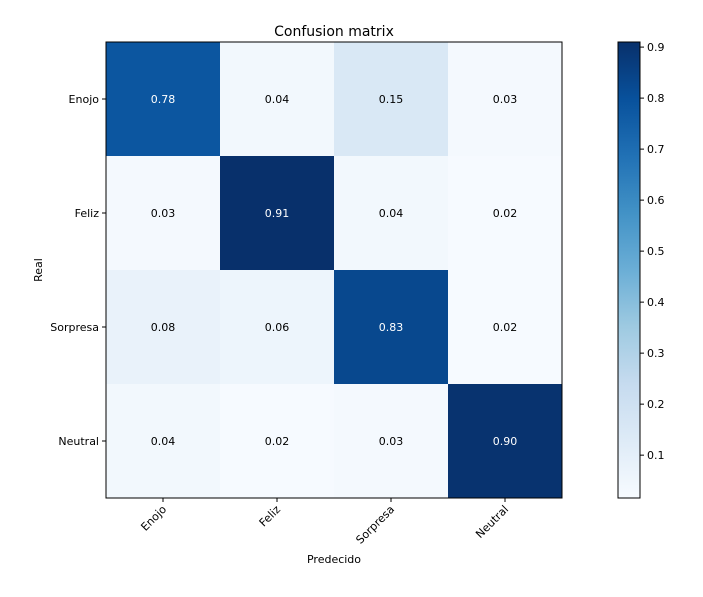 This screenshot has height=597, width=703. I want to click on cell-value-label: 0.78, so click(163, 99).